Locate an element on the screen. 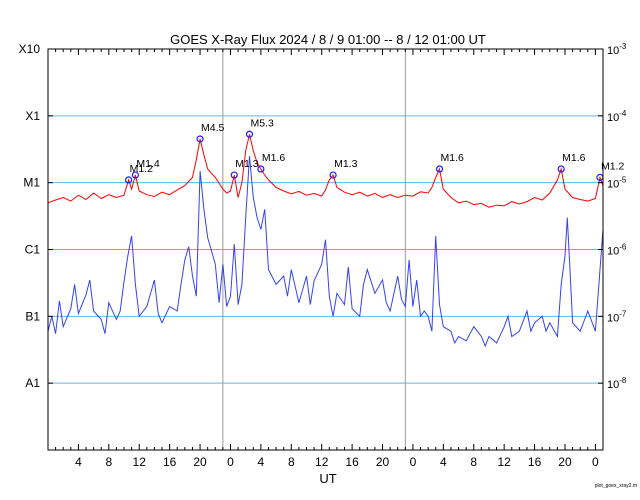 The height and width of the screenshot is (500, 640). x-tick-label-6: 0 is located at coordinates (230, 462).